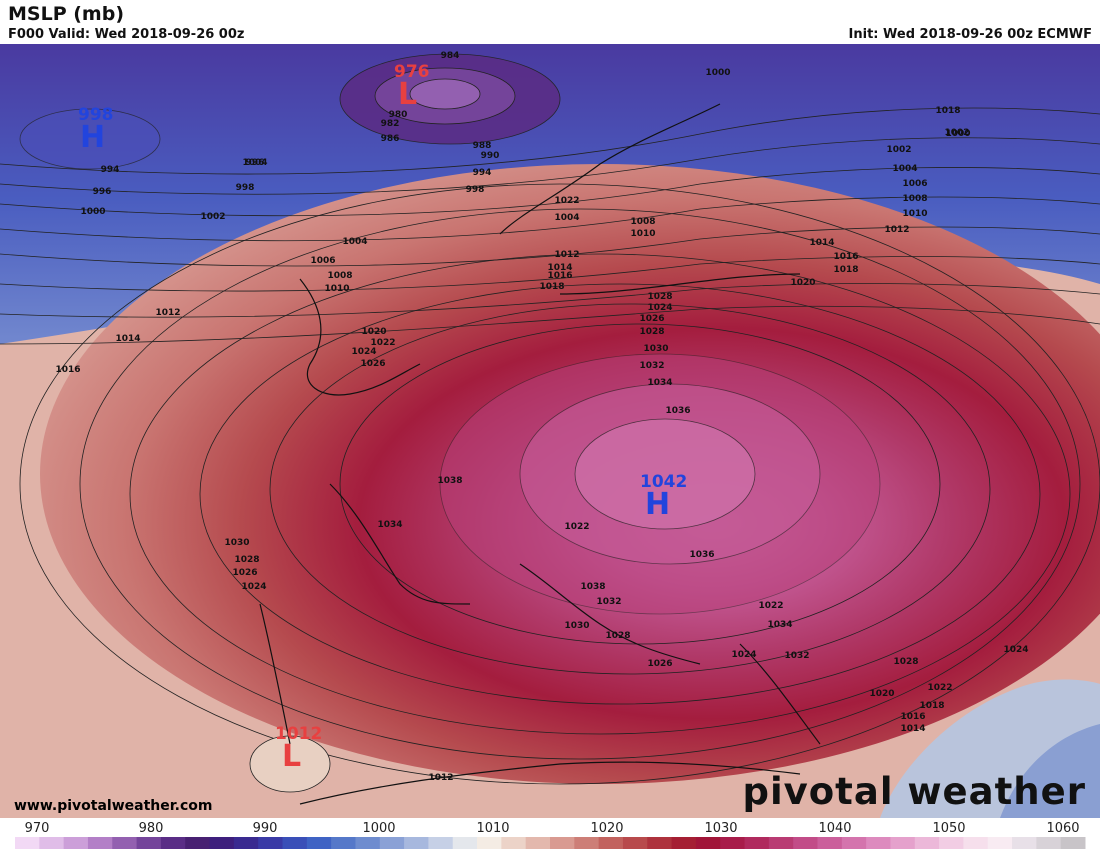 The image size is (1100, 850). What do you see at coordinates (492, 828) in the screenshot?
I see `legend-tick-label: 1010` at bounding box center [492, 828].